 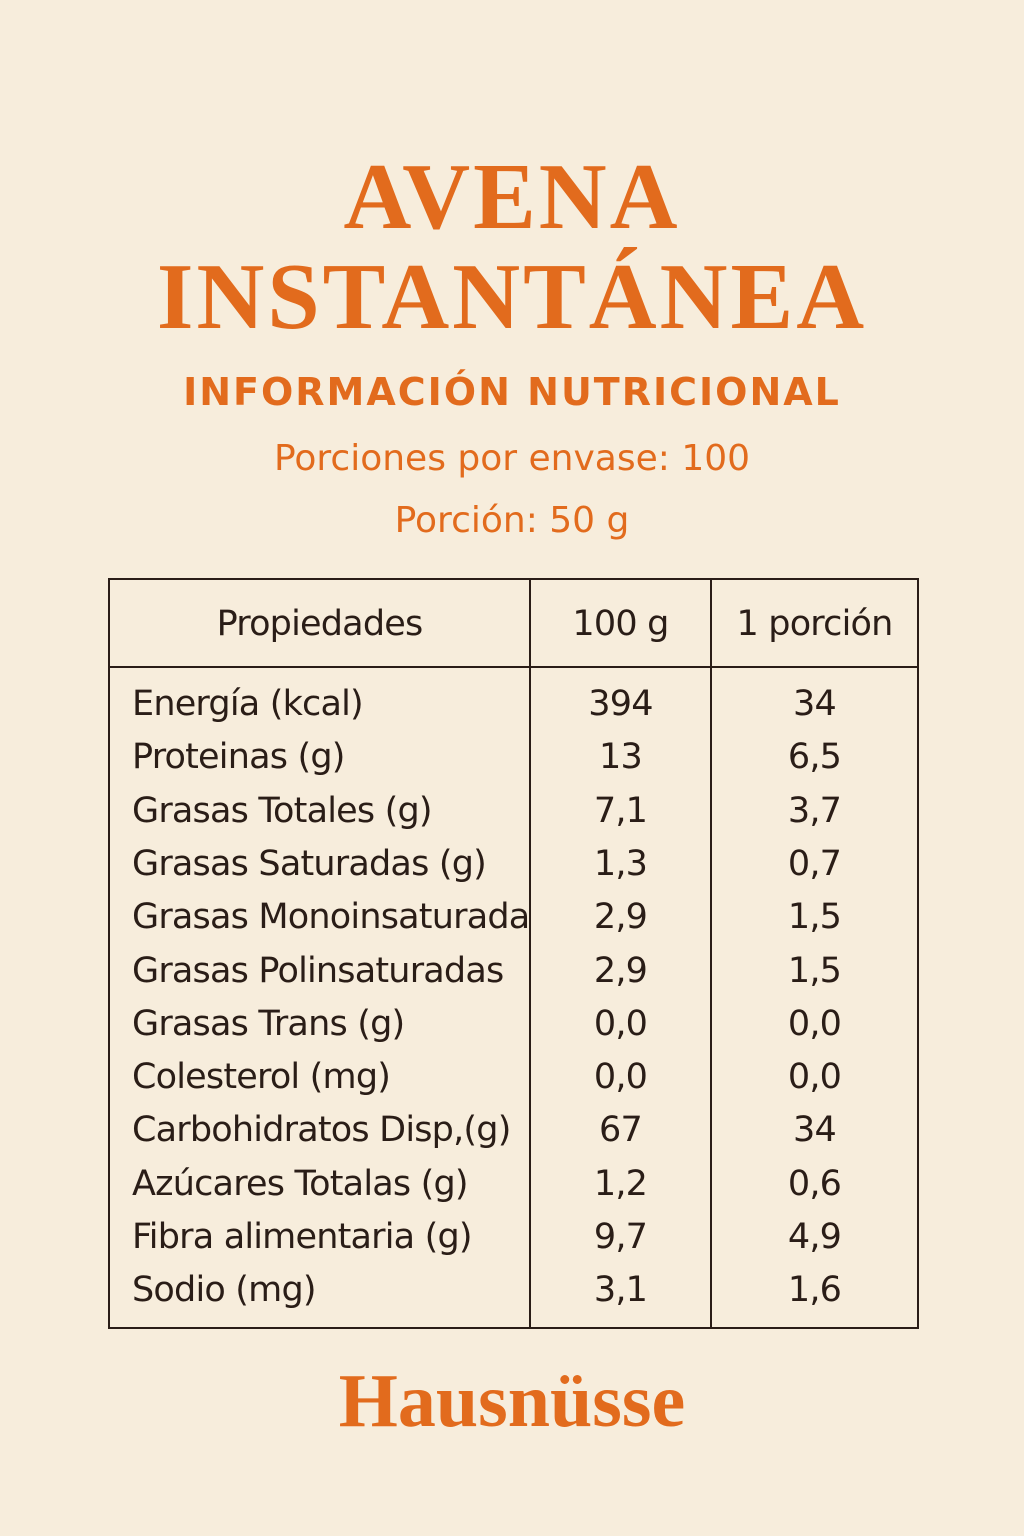 I want to click on row-label: Sodio (mg), so click(x=224, y=1290).